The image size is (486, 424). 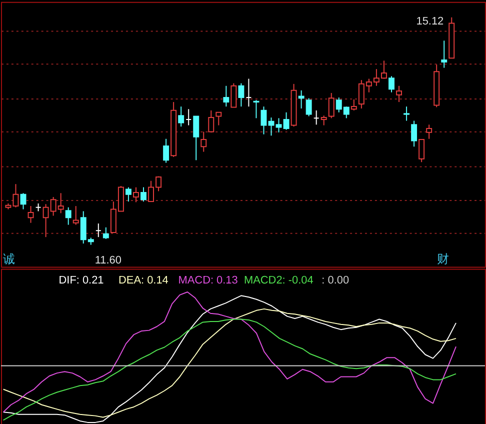 I want to click on text: DEA: 0.14, so click(x=143, y=280).